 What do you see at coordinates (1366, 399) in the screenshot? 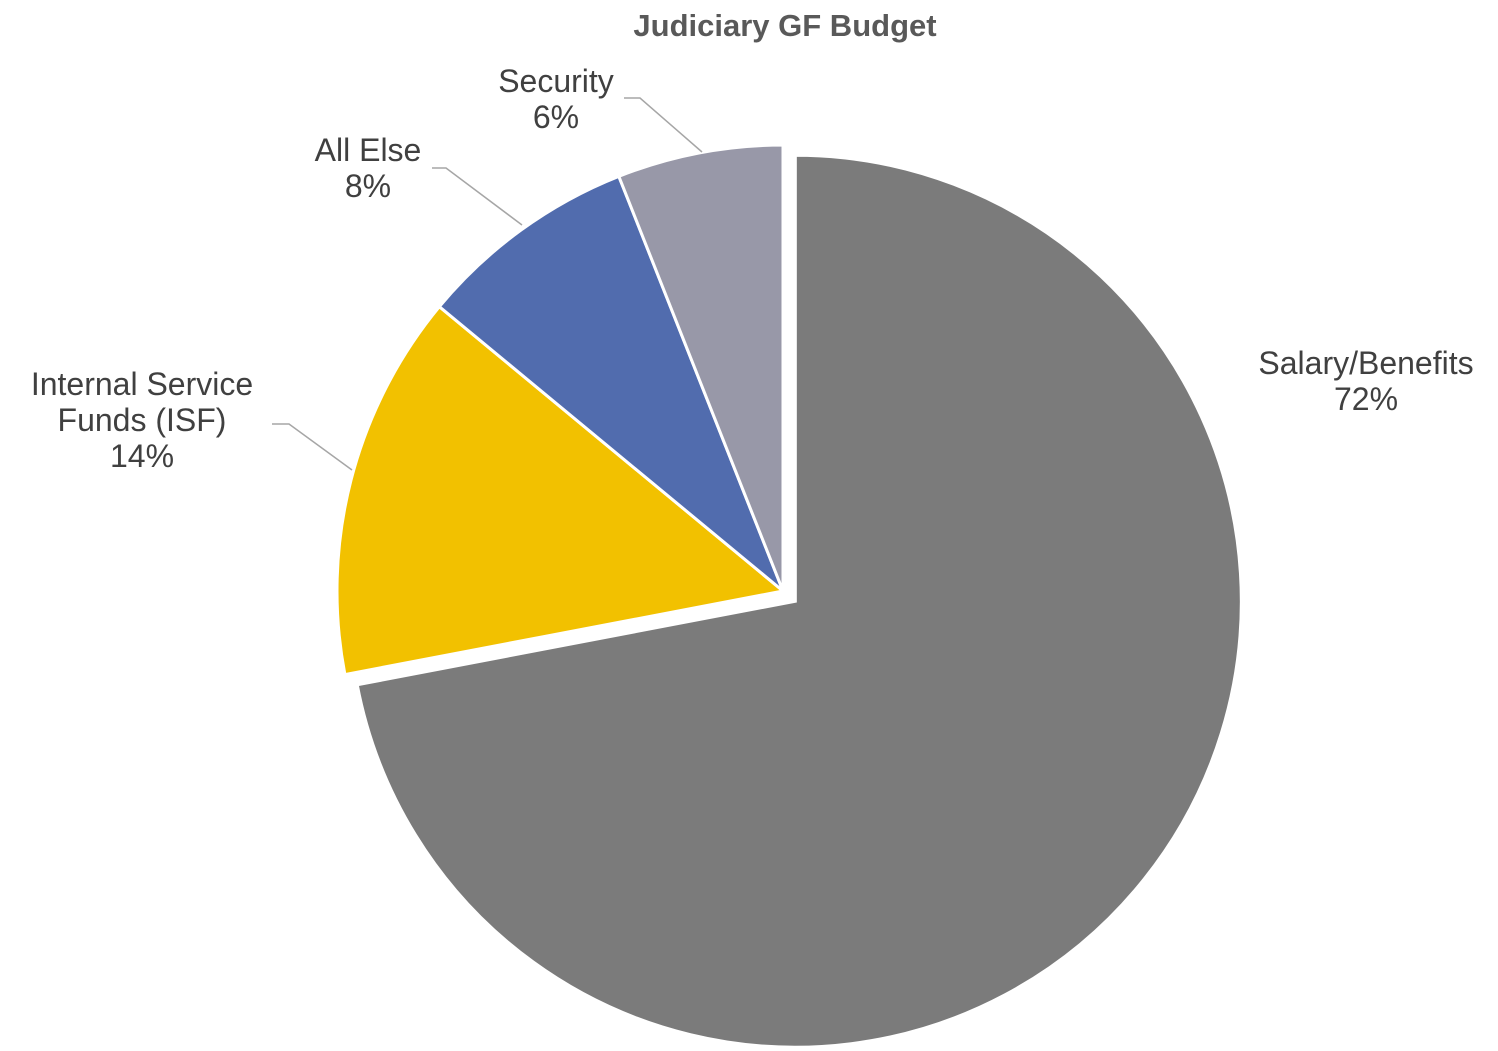
I see `slice-percent-salary-benefits: 72%` at bounding box center [1366, 399].